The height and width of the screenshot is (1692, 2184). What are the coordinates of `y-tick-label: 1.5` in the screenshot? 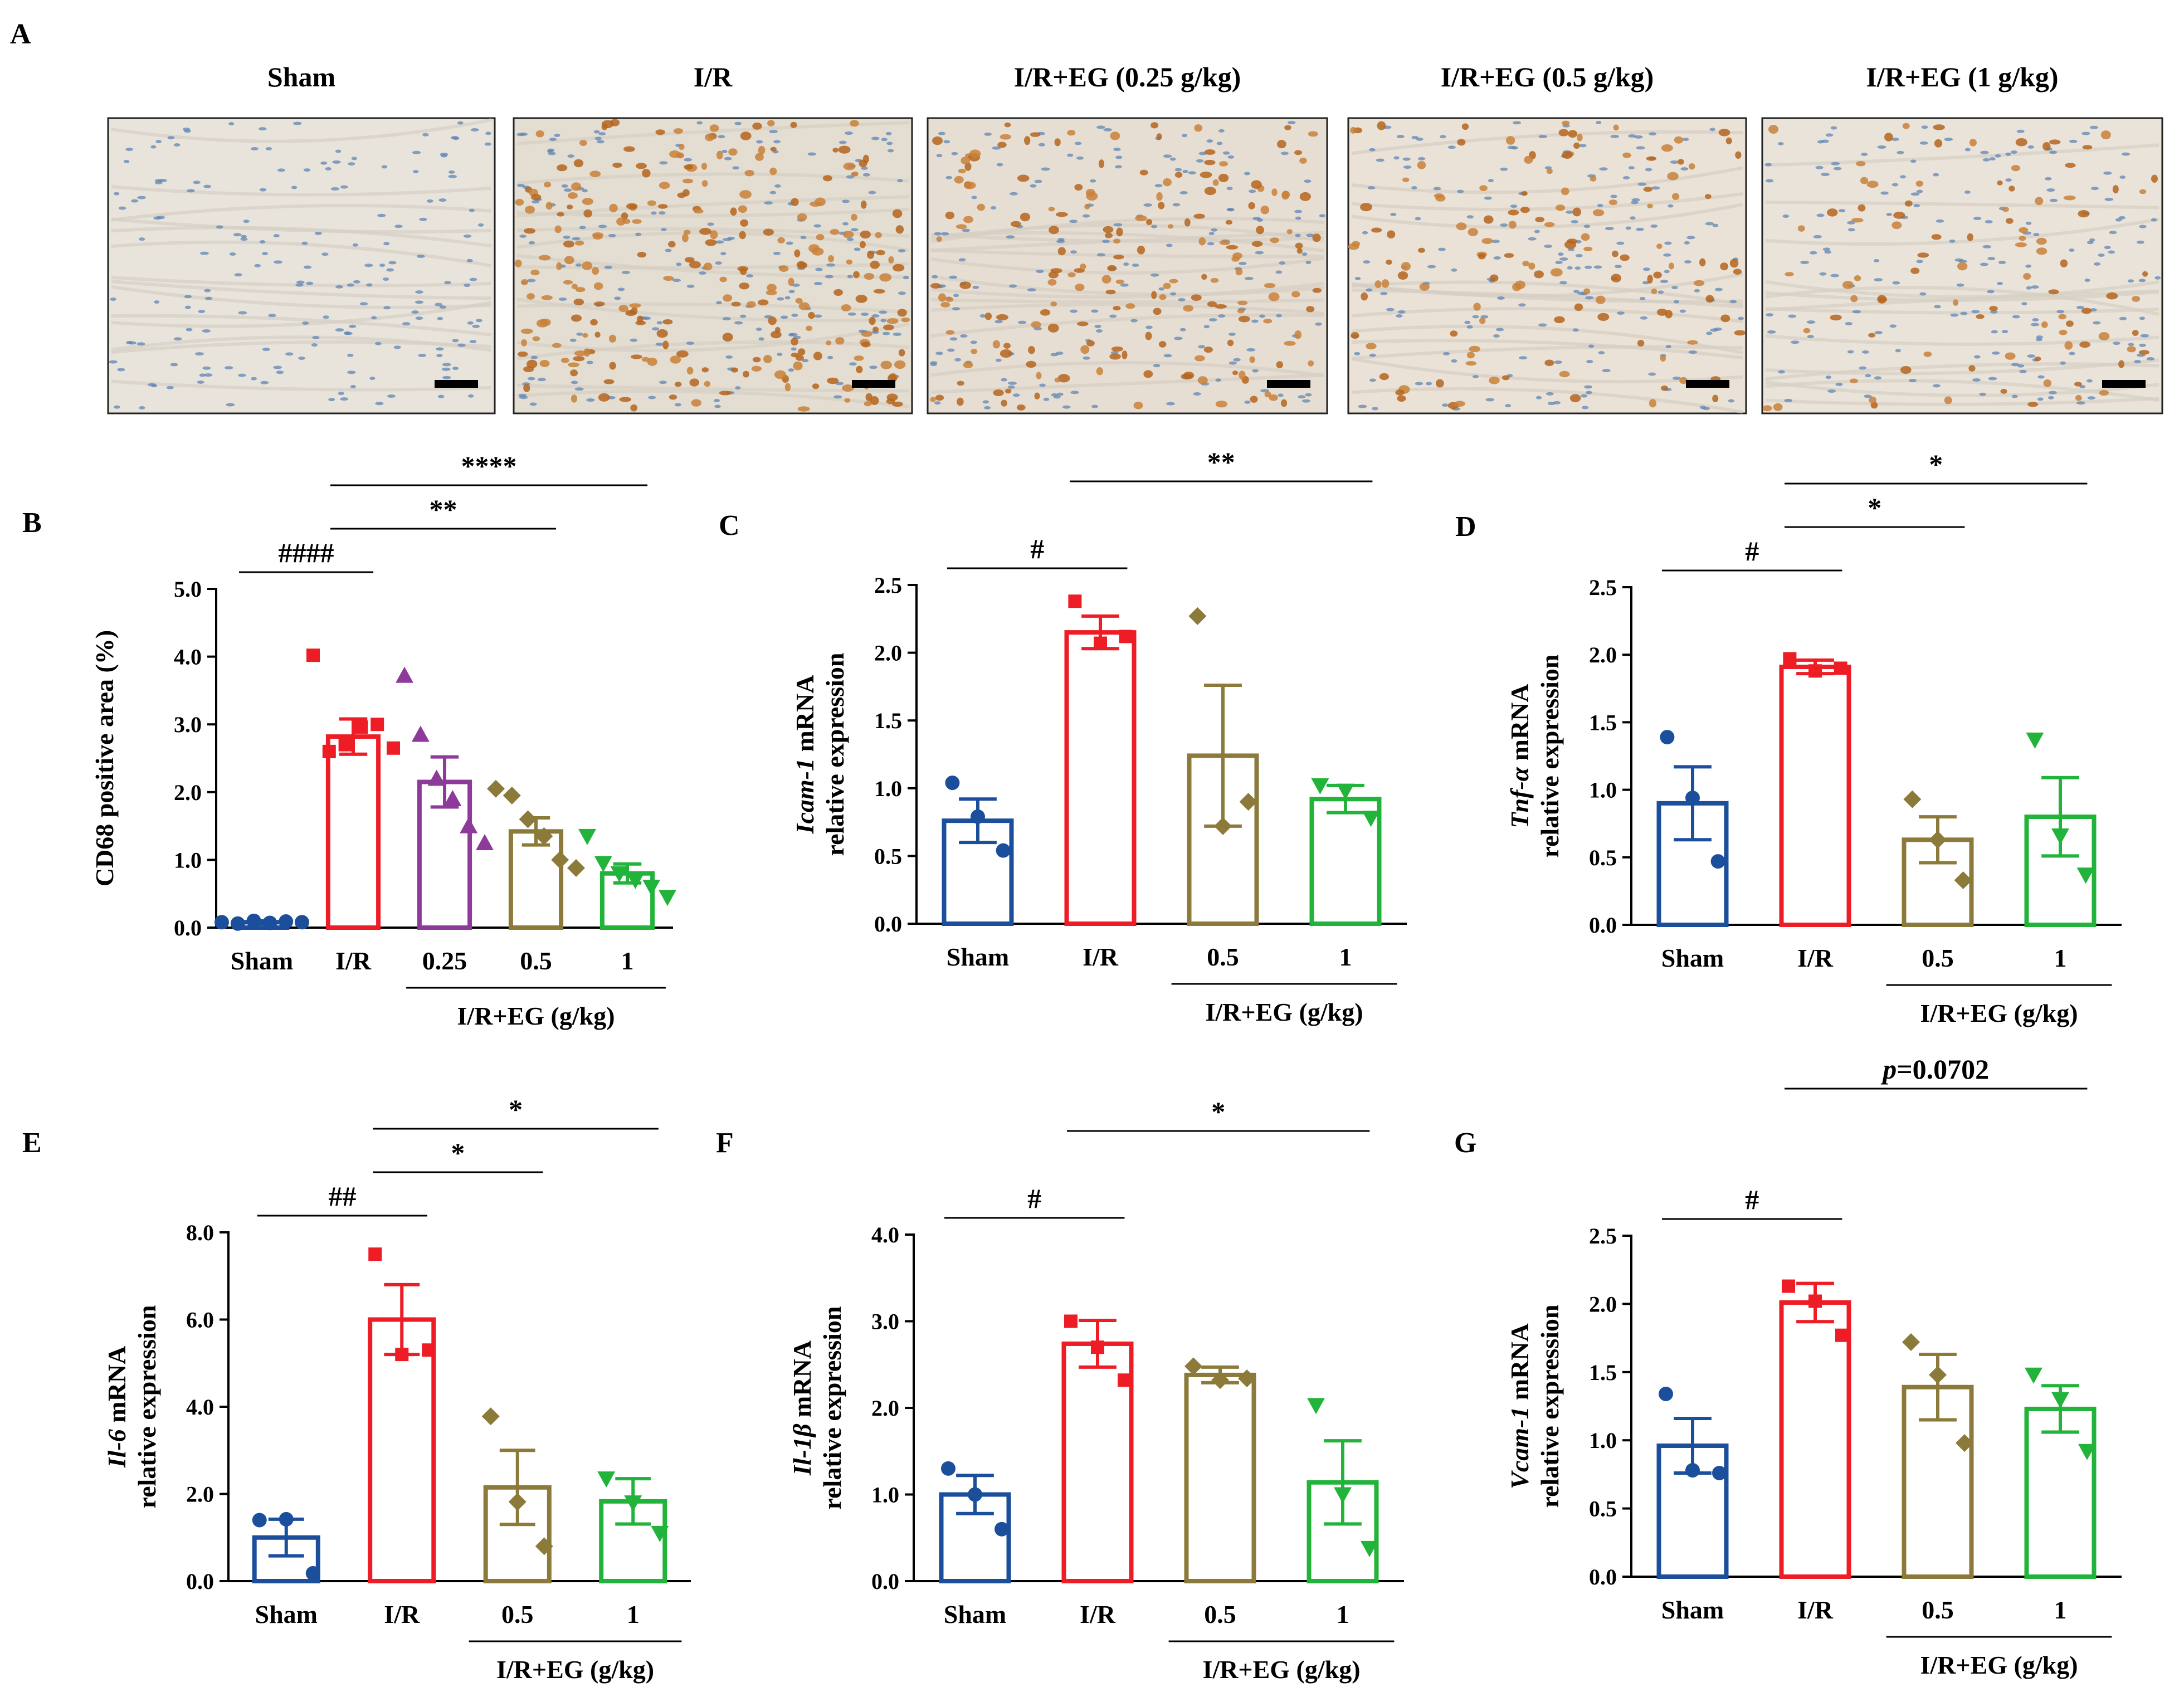 It's located at (888, 720).